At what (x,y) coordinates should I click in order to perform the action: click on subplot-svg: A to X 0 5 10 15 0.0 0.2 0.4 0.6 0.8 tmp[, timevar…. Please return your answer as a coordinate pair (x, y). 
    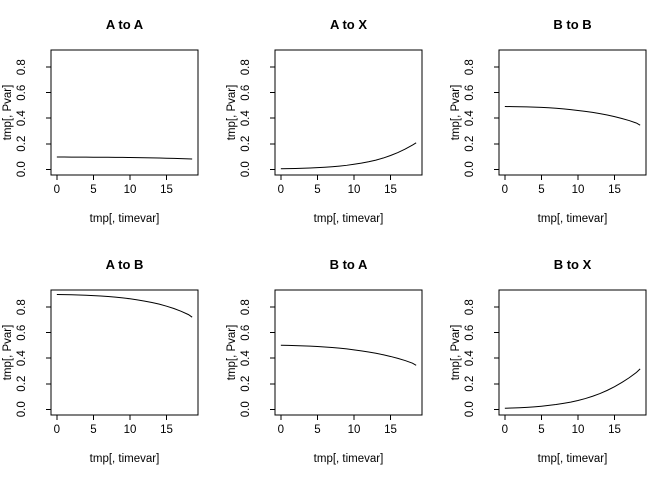
    Looking at the image, I should click on (324, 121).